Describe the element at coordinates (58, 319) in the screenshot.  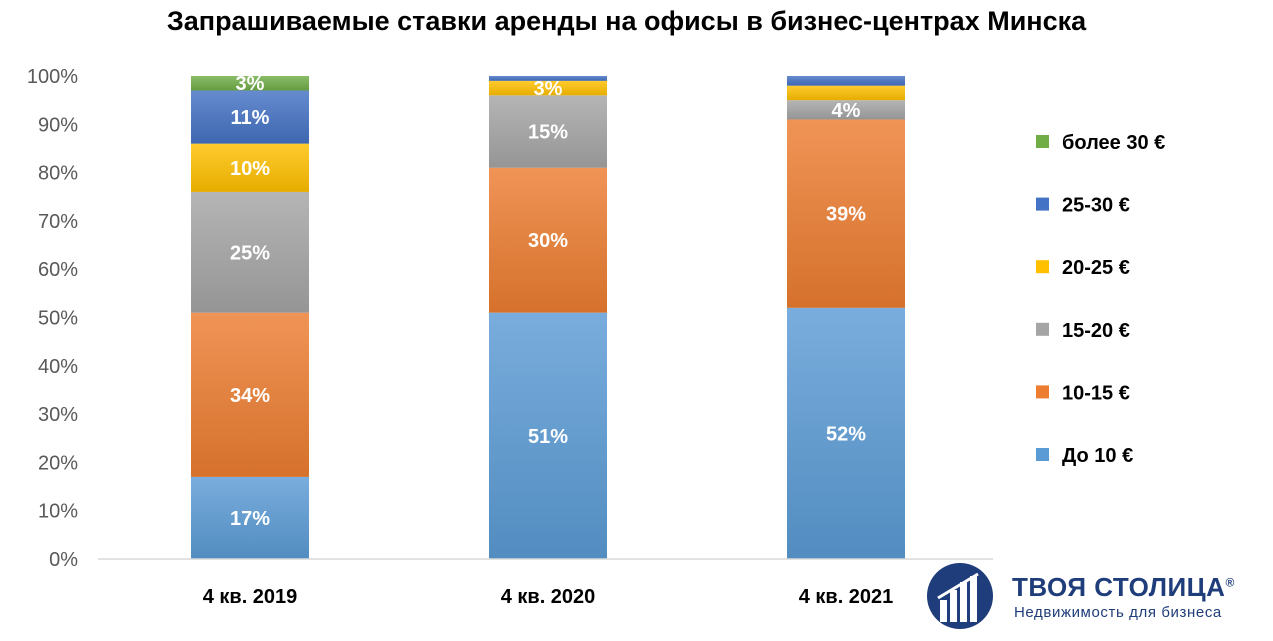
I see `y-tick-label: 50%` at that location.